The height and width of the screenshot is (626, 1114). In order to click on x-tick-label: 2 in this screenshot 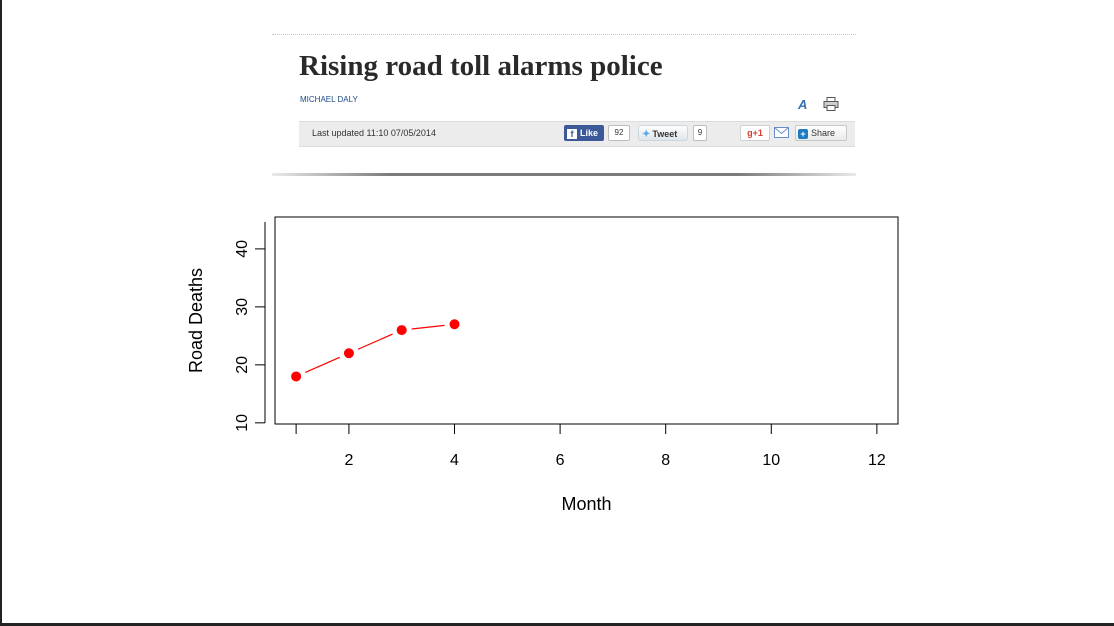, I will do `click(348, 460)`.